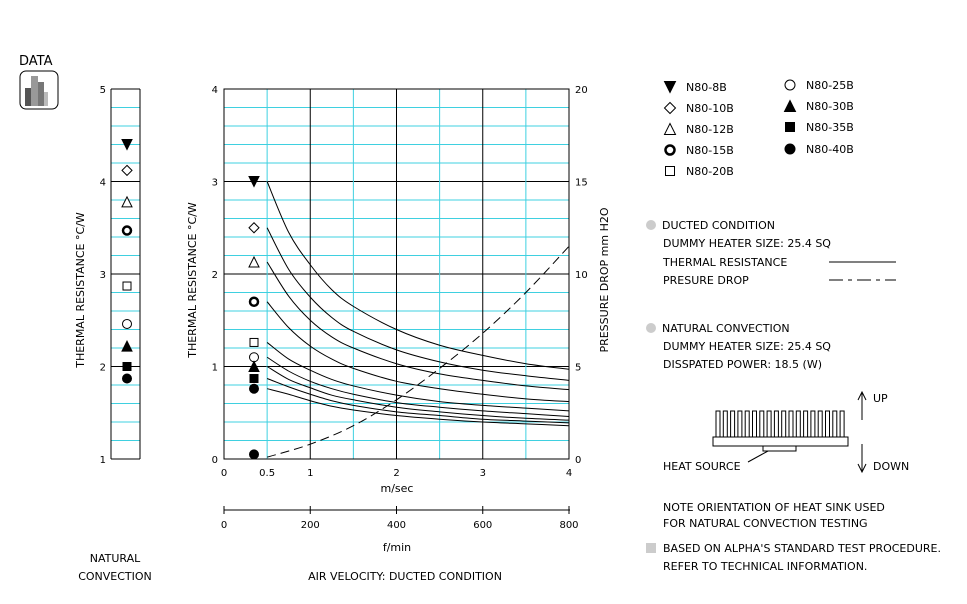 This screenshot has width=967, height=604. I want to click on heat-source-label: HEAT SOURCE, so click(702, 466).